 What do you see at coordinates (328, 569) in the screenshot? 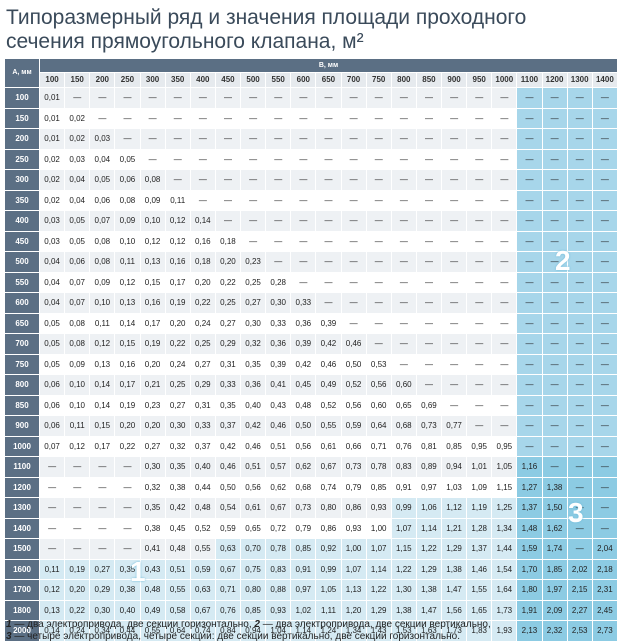
I see `table-cell: 0,99` at bounding box center [328, 569].